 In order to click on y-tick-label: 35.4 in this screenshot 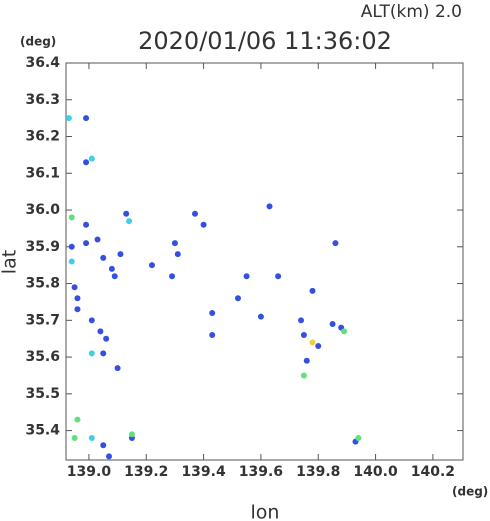, I will do `click(42, 431)`.